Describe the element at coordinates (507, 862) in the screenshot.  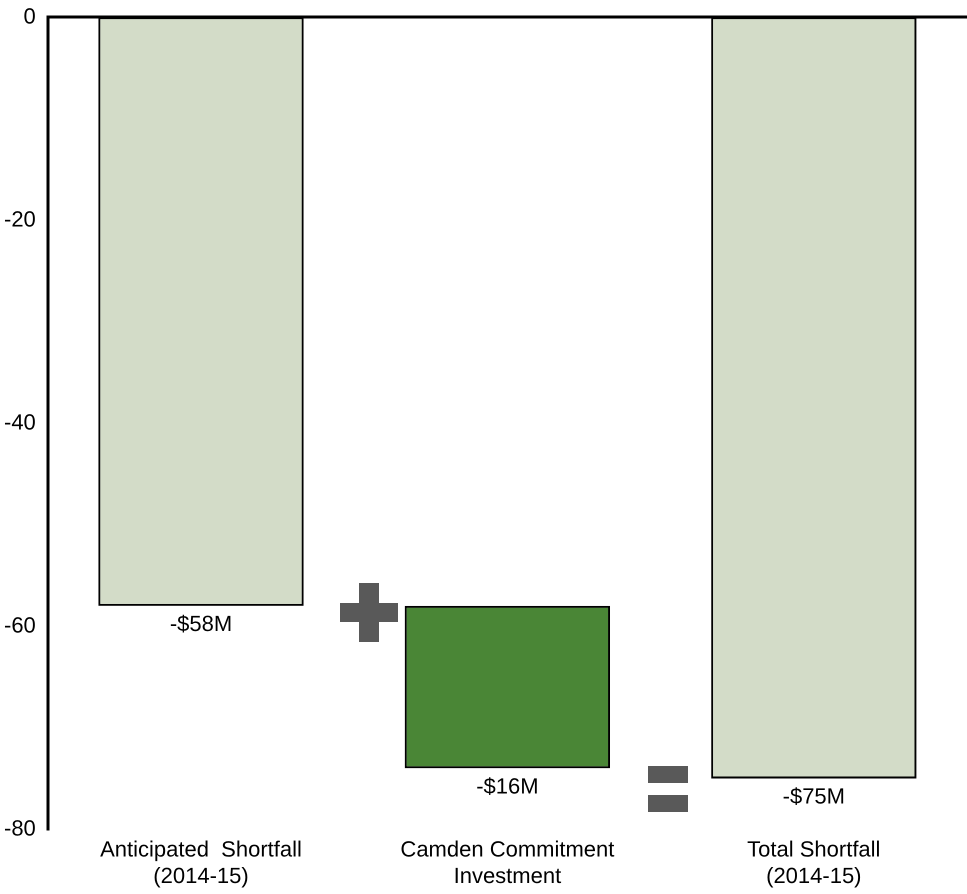
I see `x-tick-label: Camden Commitment Investment` at that location.